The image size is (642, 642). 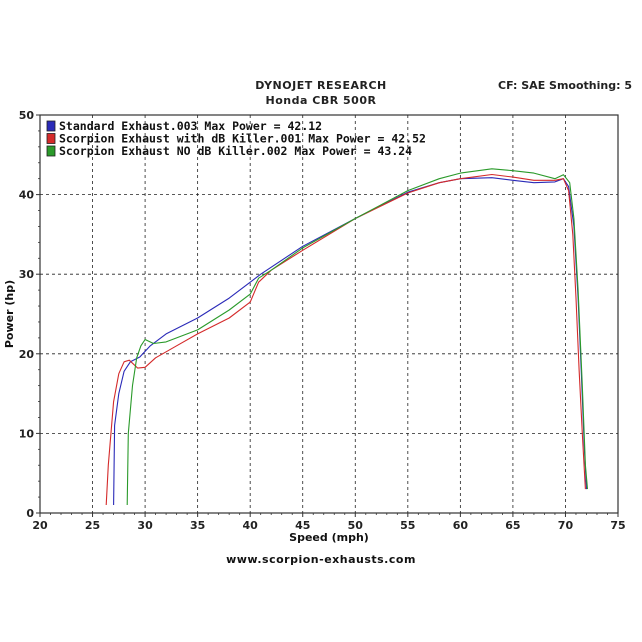 What do you see at coordinates (329, 522) in the screenshot?
I see `x-axis: 20 25 30 35 40 45 50 55 60 65 70 75` at bounding box center [329, 522].